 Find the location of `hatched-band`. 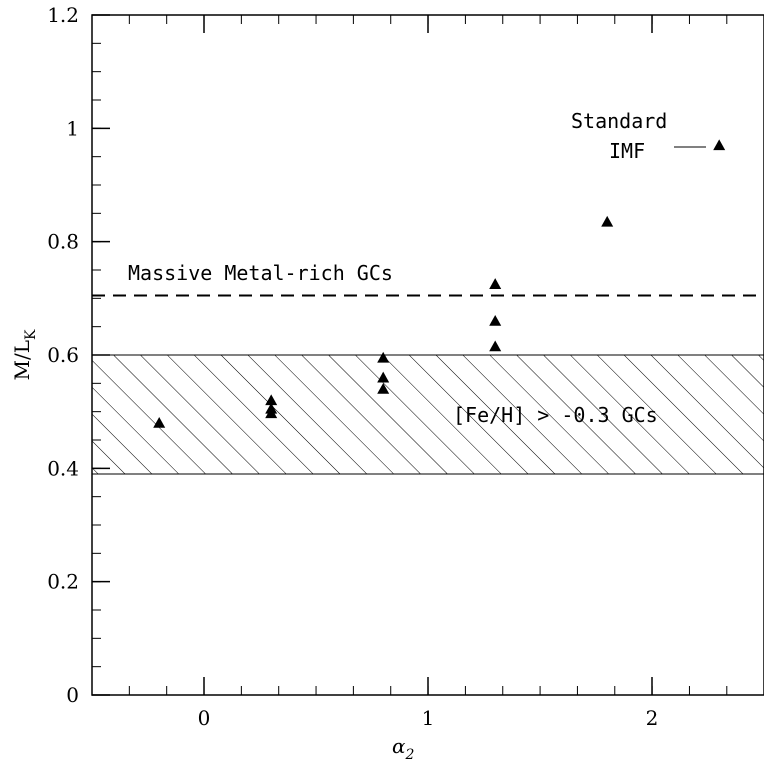

hatched-band is located at coordinates (428, 414).